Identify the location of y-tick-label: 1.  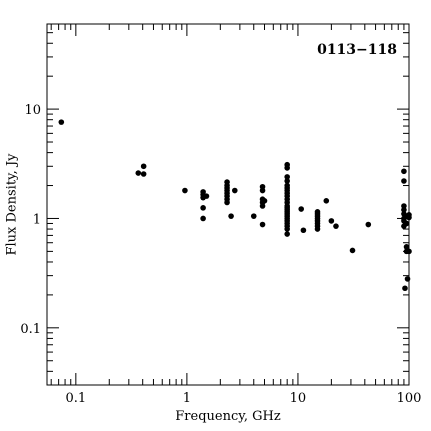
(37, 219).